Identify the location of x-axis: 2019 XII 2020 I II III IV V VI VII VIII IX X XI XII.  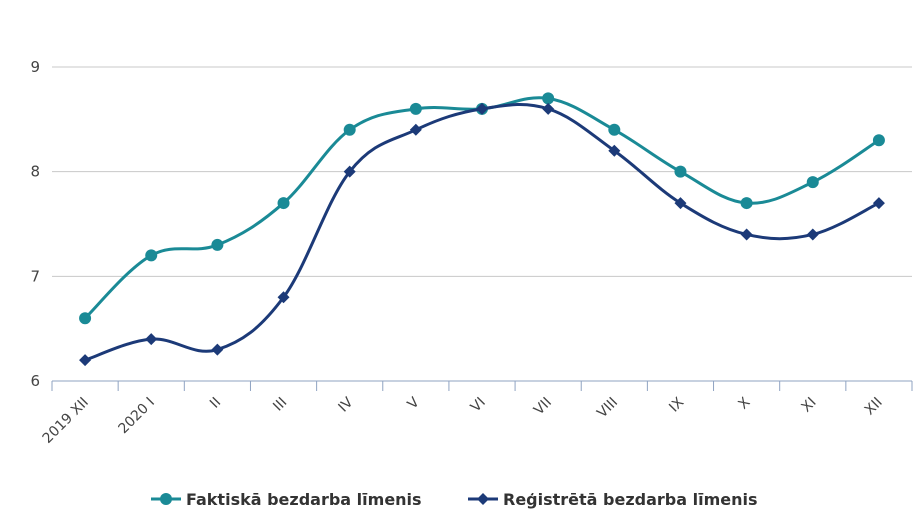
(476, 413).